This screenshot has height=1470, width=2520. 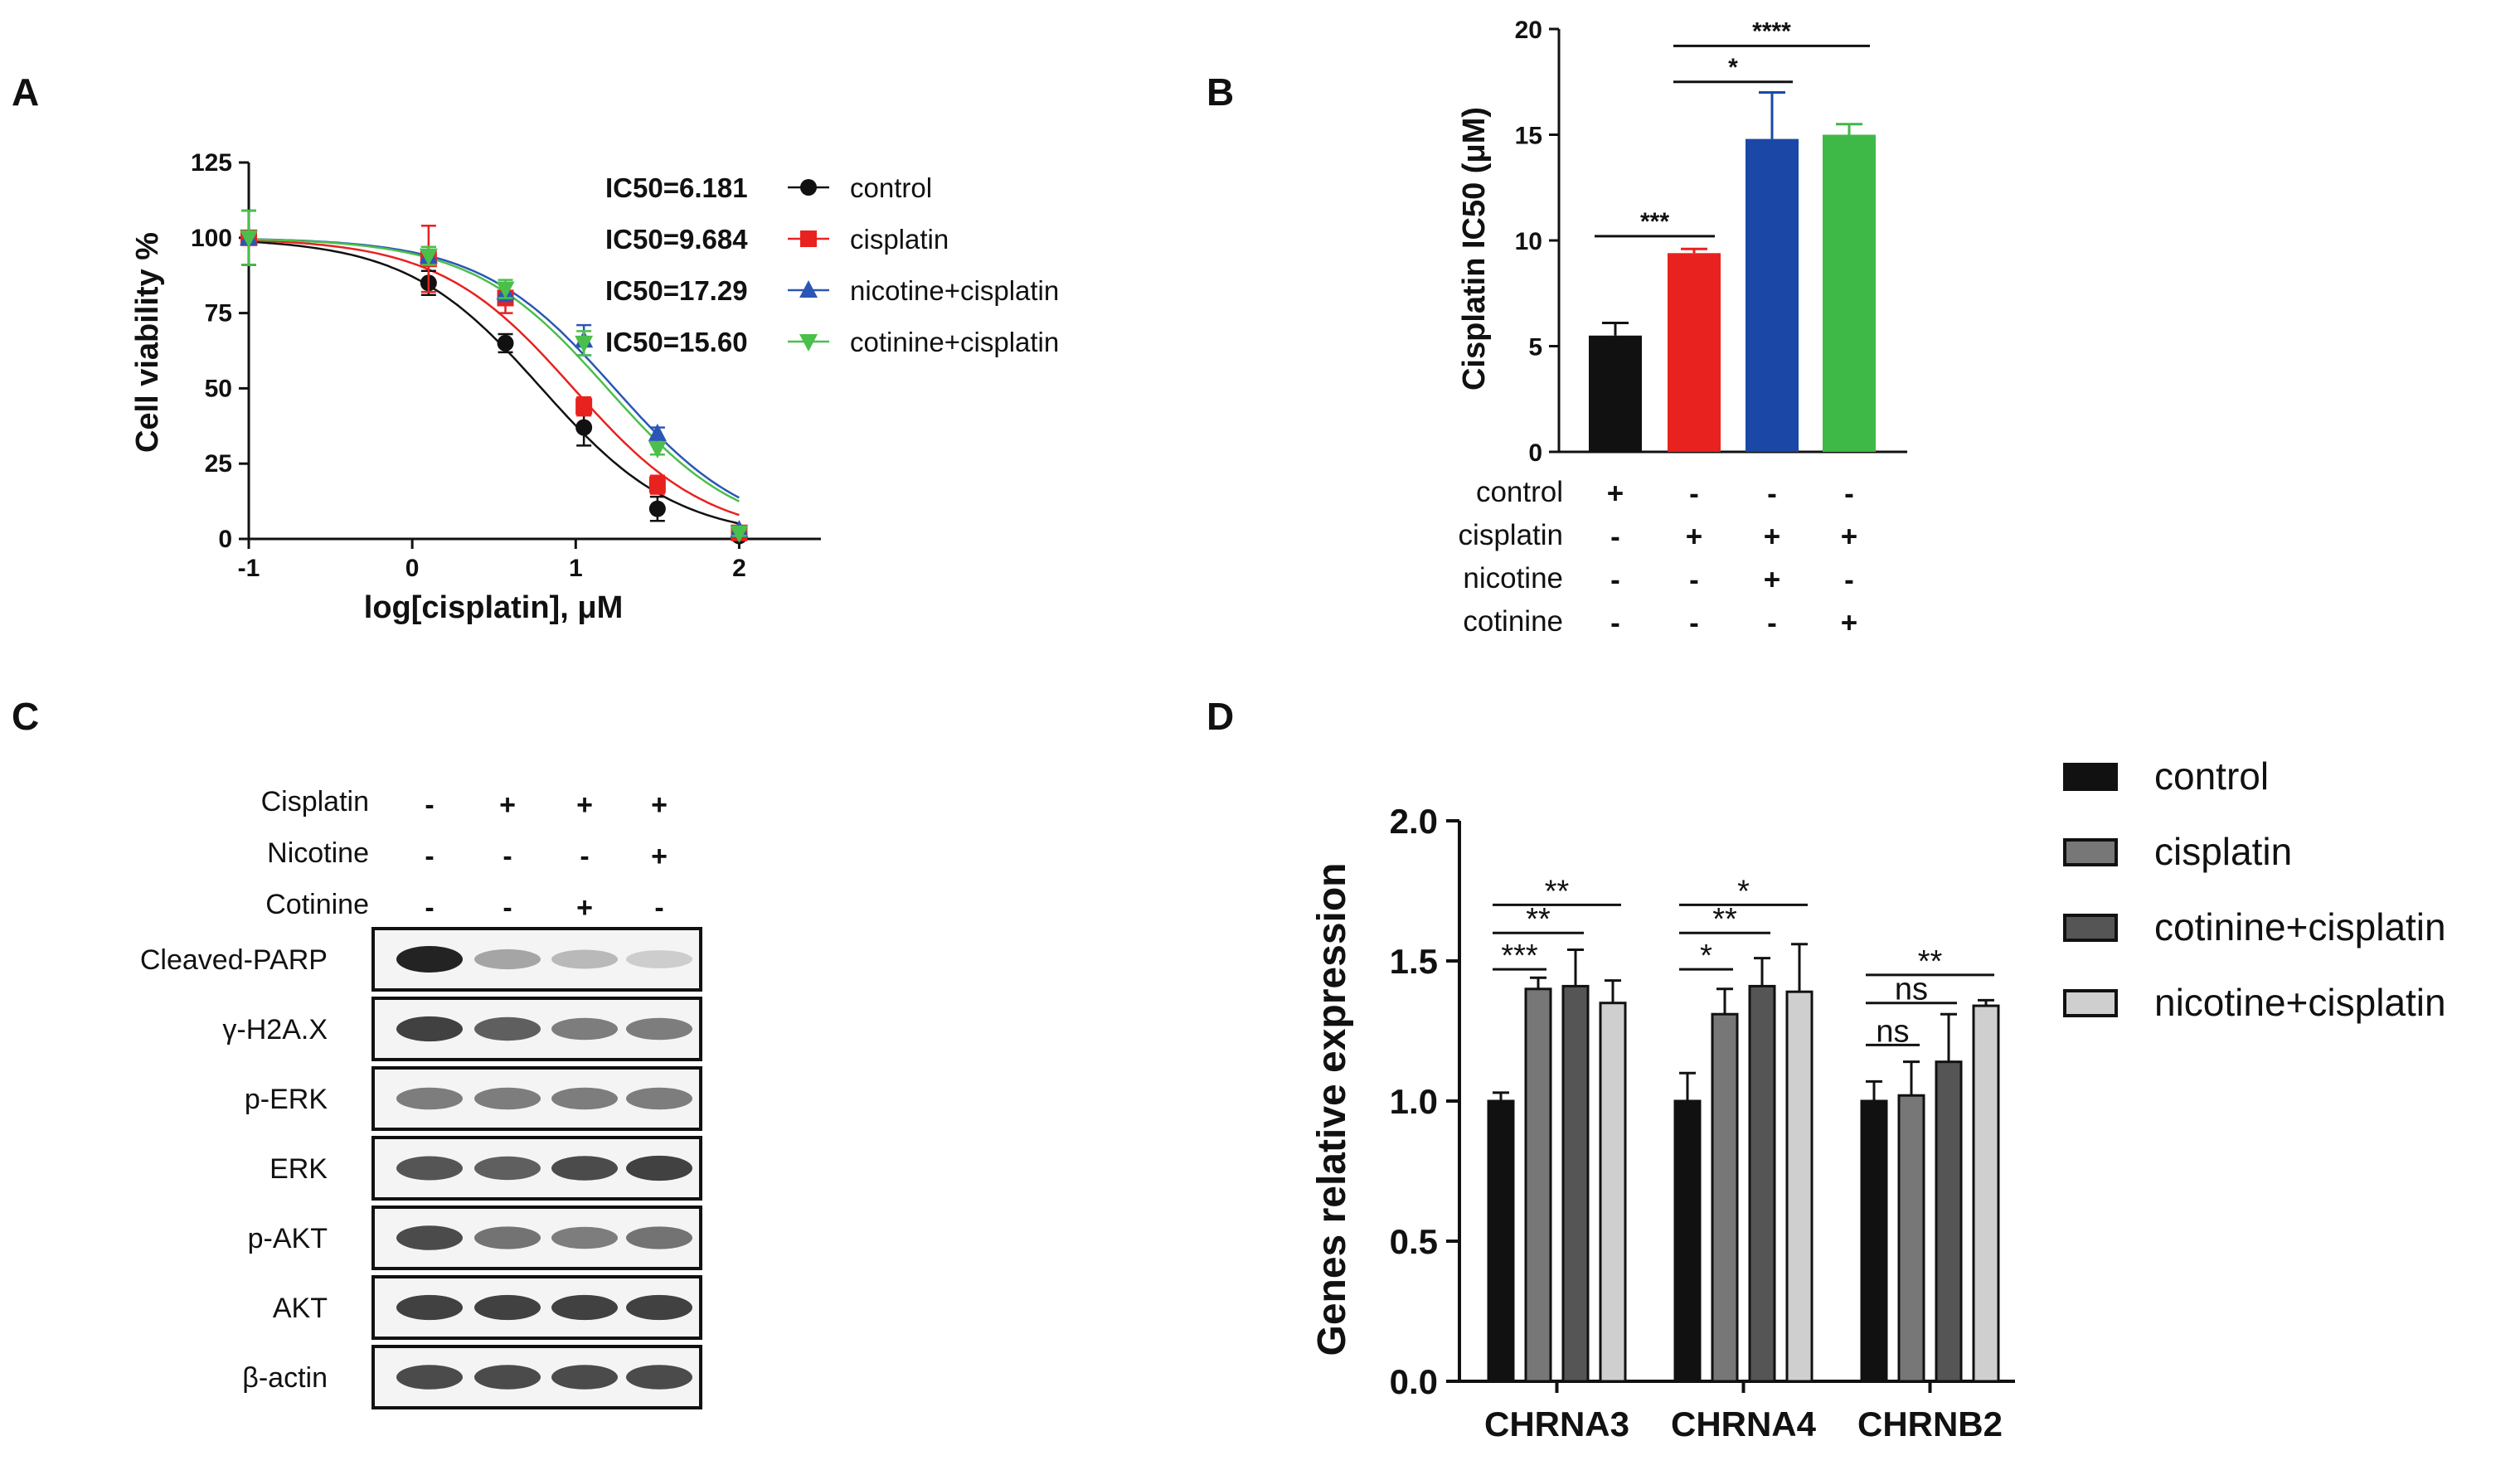 I want to click on panel-label-b: B, so click(x=1220, y=92).